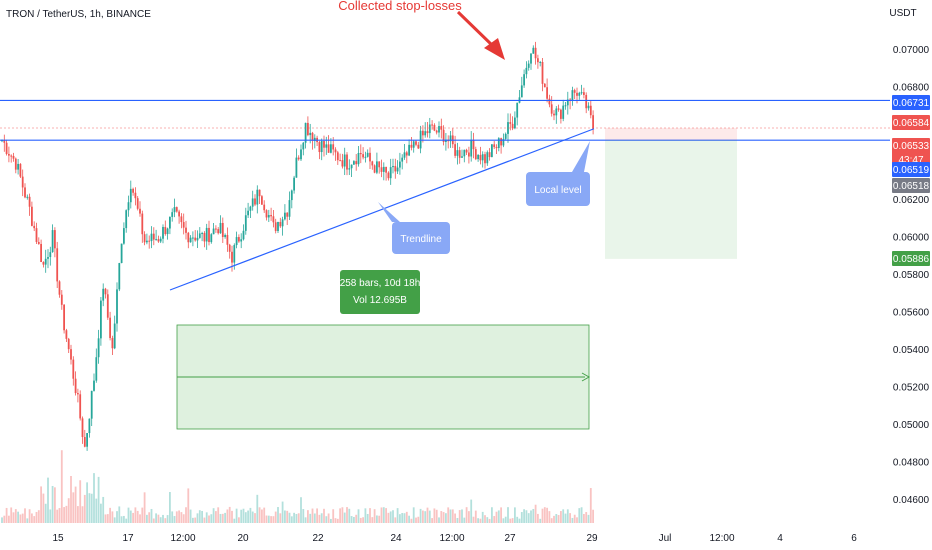 The width and height of the screenshot is (932, 550). What do you see at coordinates (911, 186) in the screenshot?
I see `price-badge-text: 0.06518` at bounding box center [911, 186].